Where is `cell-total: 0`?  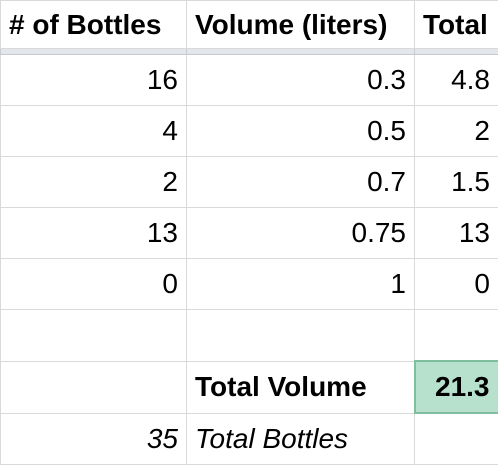
cell-total: 0 is located at coordinates (456, 284).